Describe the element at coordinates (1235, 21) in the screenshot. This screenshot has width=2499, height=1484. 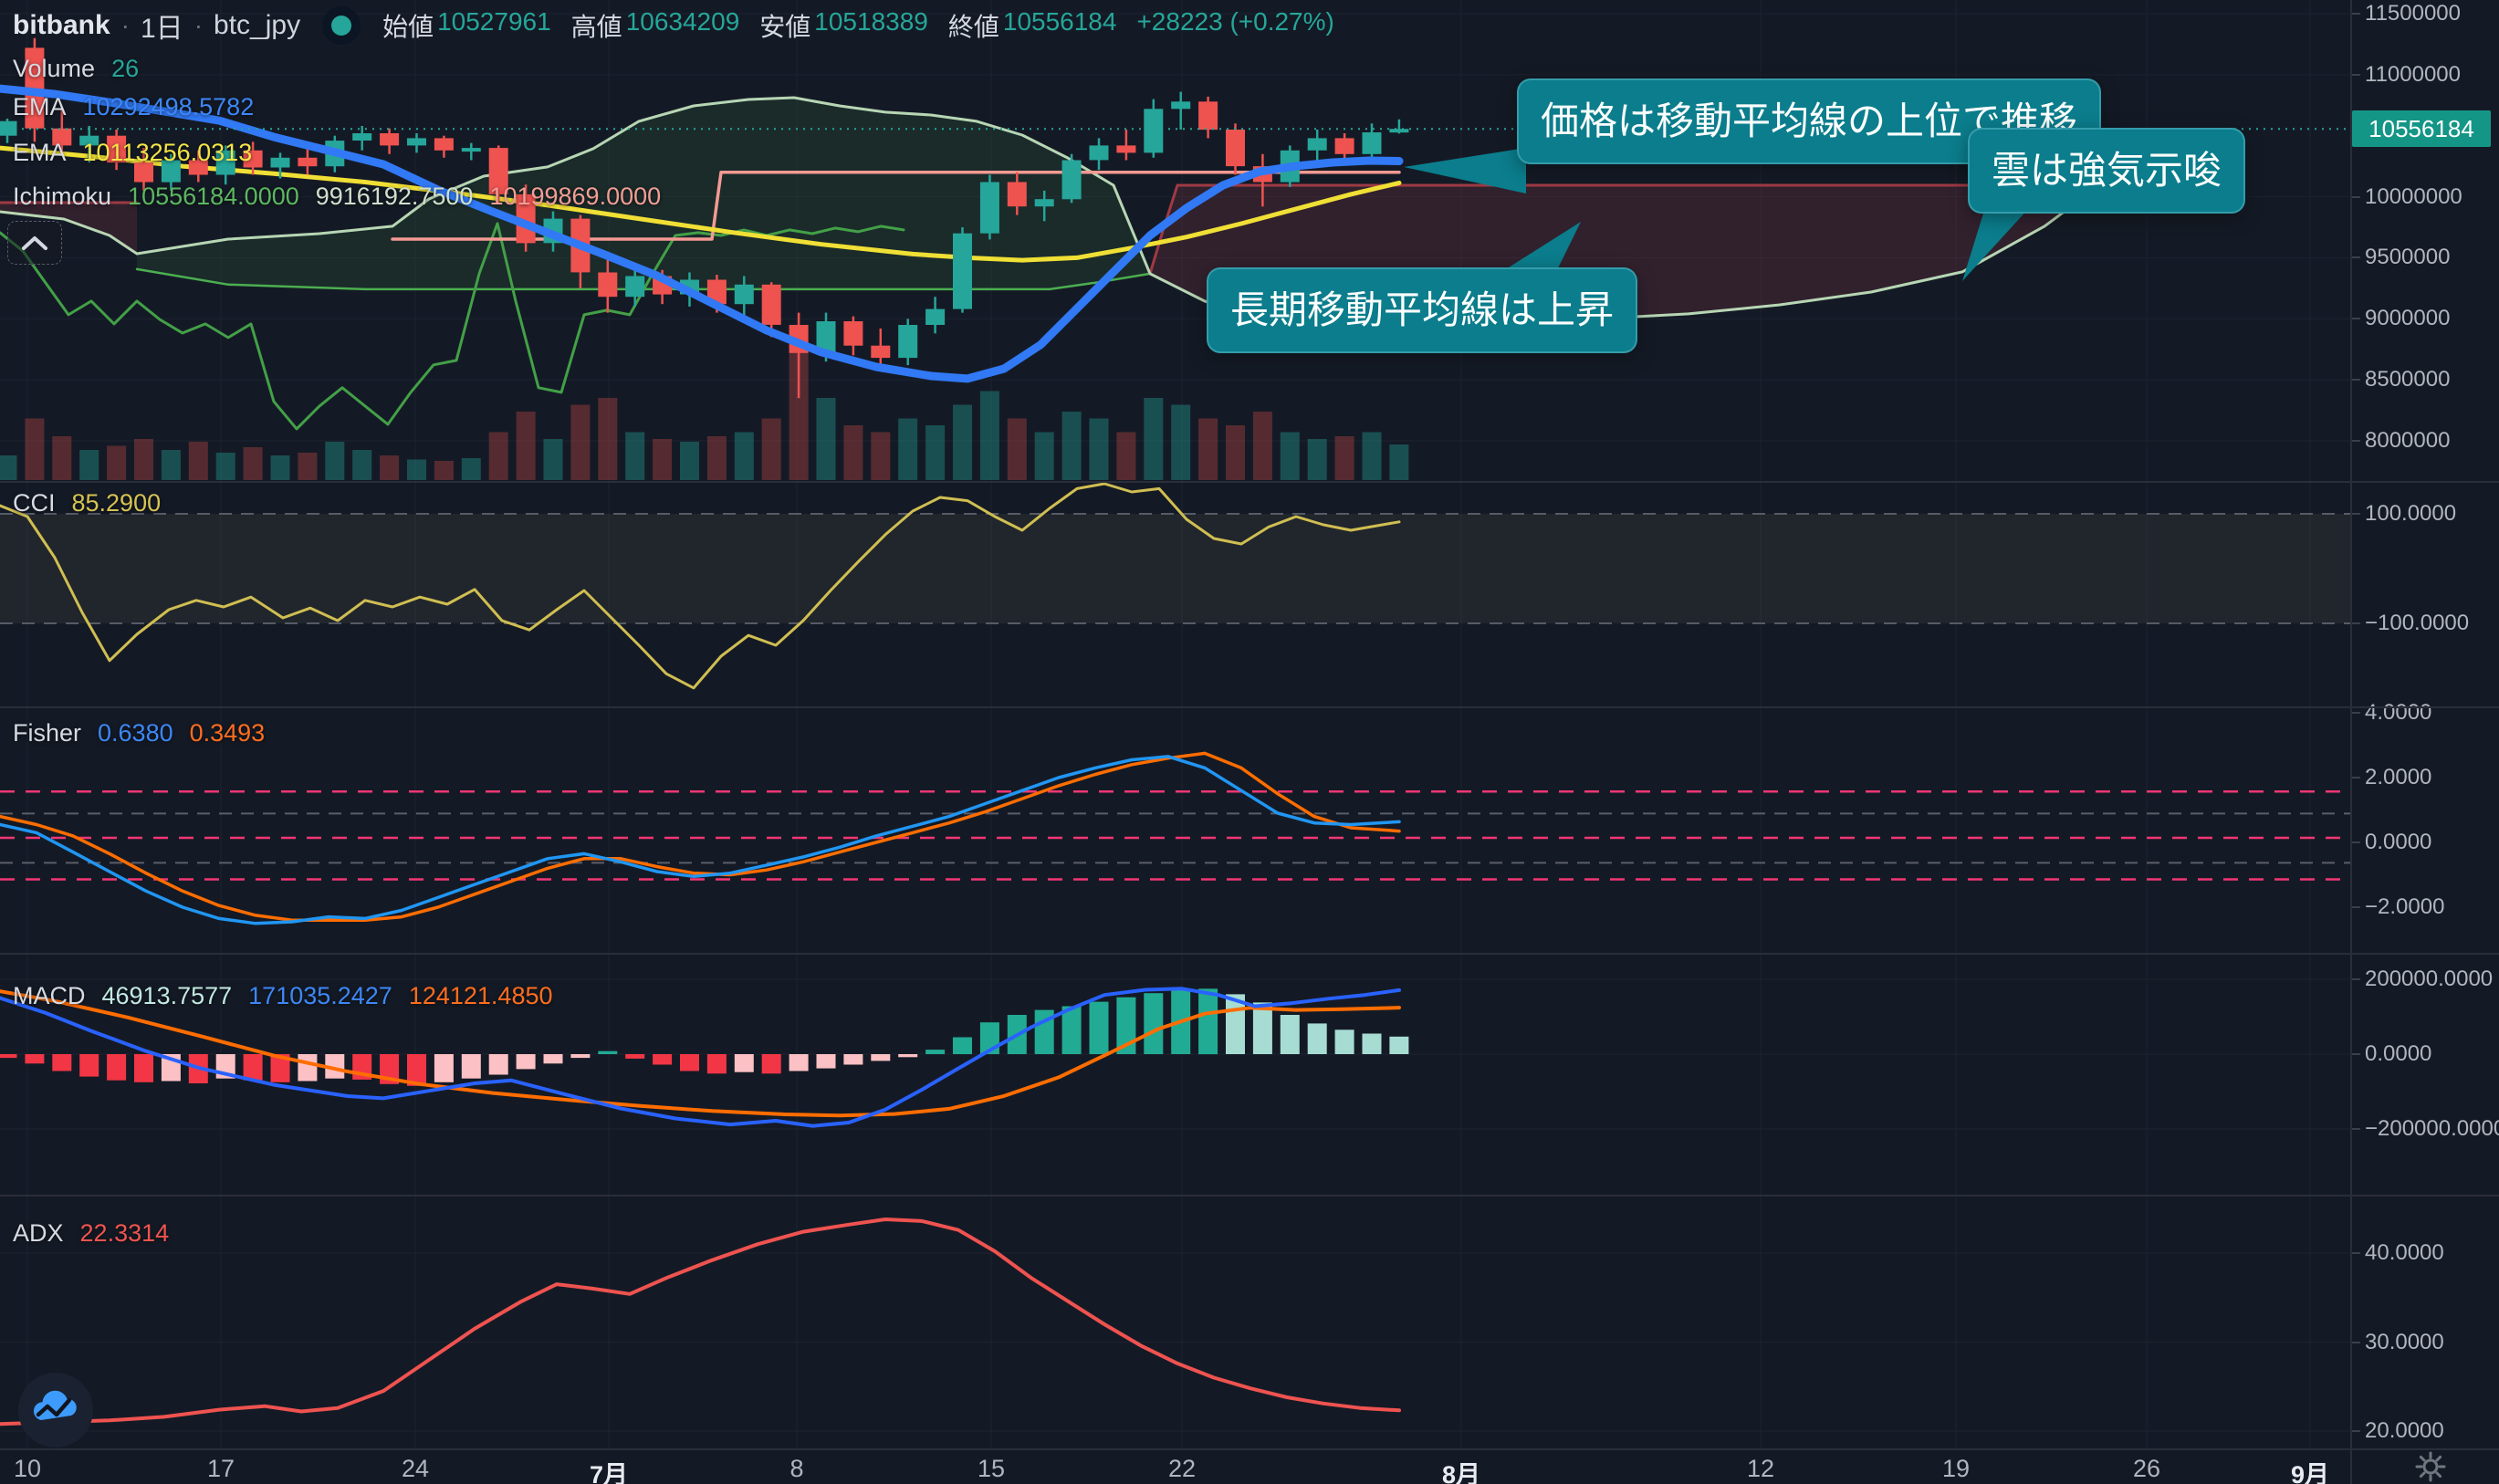
I see `change-value: +28223 (+0.27%)` at that location.